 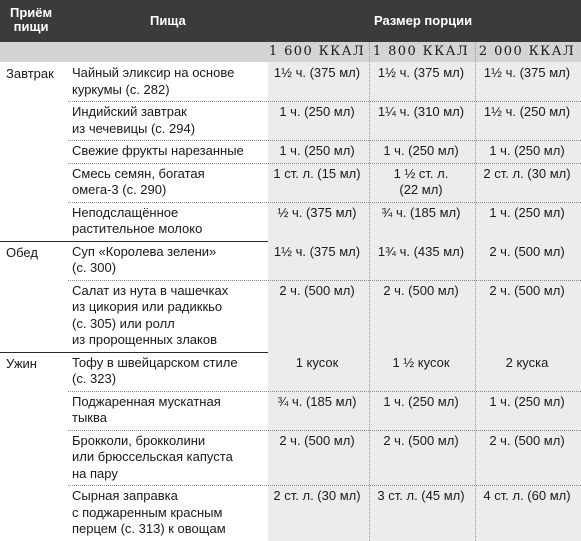 I want to click on calorie-level-1600: 1 600 ККАЛ, so click(x=317, y=51).